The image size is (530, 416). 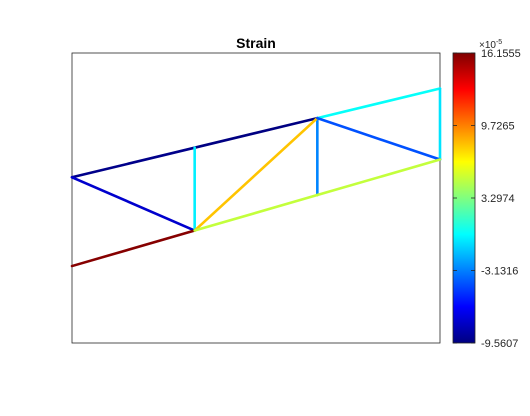 What do you see at coordinates (256, 212) in the screenshot?
I see `member-FG` at bounding box center [256, 212].